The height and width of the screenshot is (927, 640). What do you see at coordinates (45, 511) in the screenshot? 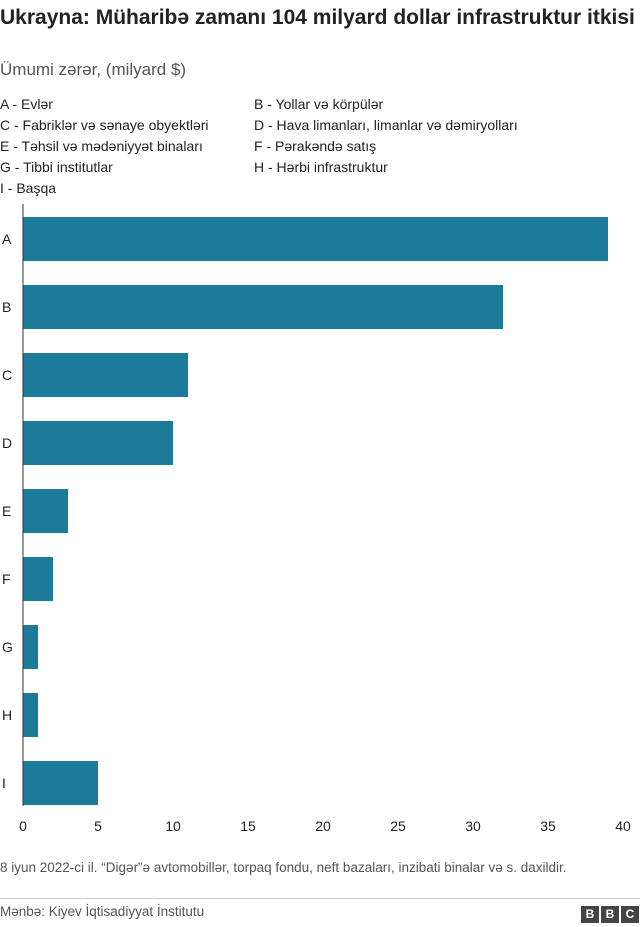
I see `bar-e` at bounding box center [45, 511].